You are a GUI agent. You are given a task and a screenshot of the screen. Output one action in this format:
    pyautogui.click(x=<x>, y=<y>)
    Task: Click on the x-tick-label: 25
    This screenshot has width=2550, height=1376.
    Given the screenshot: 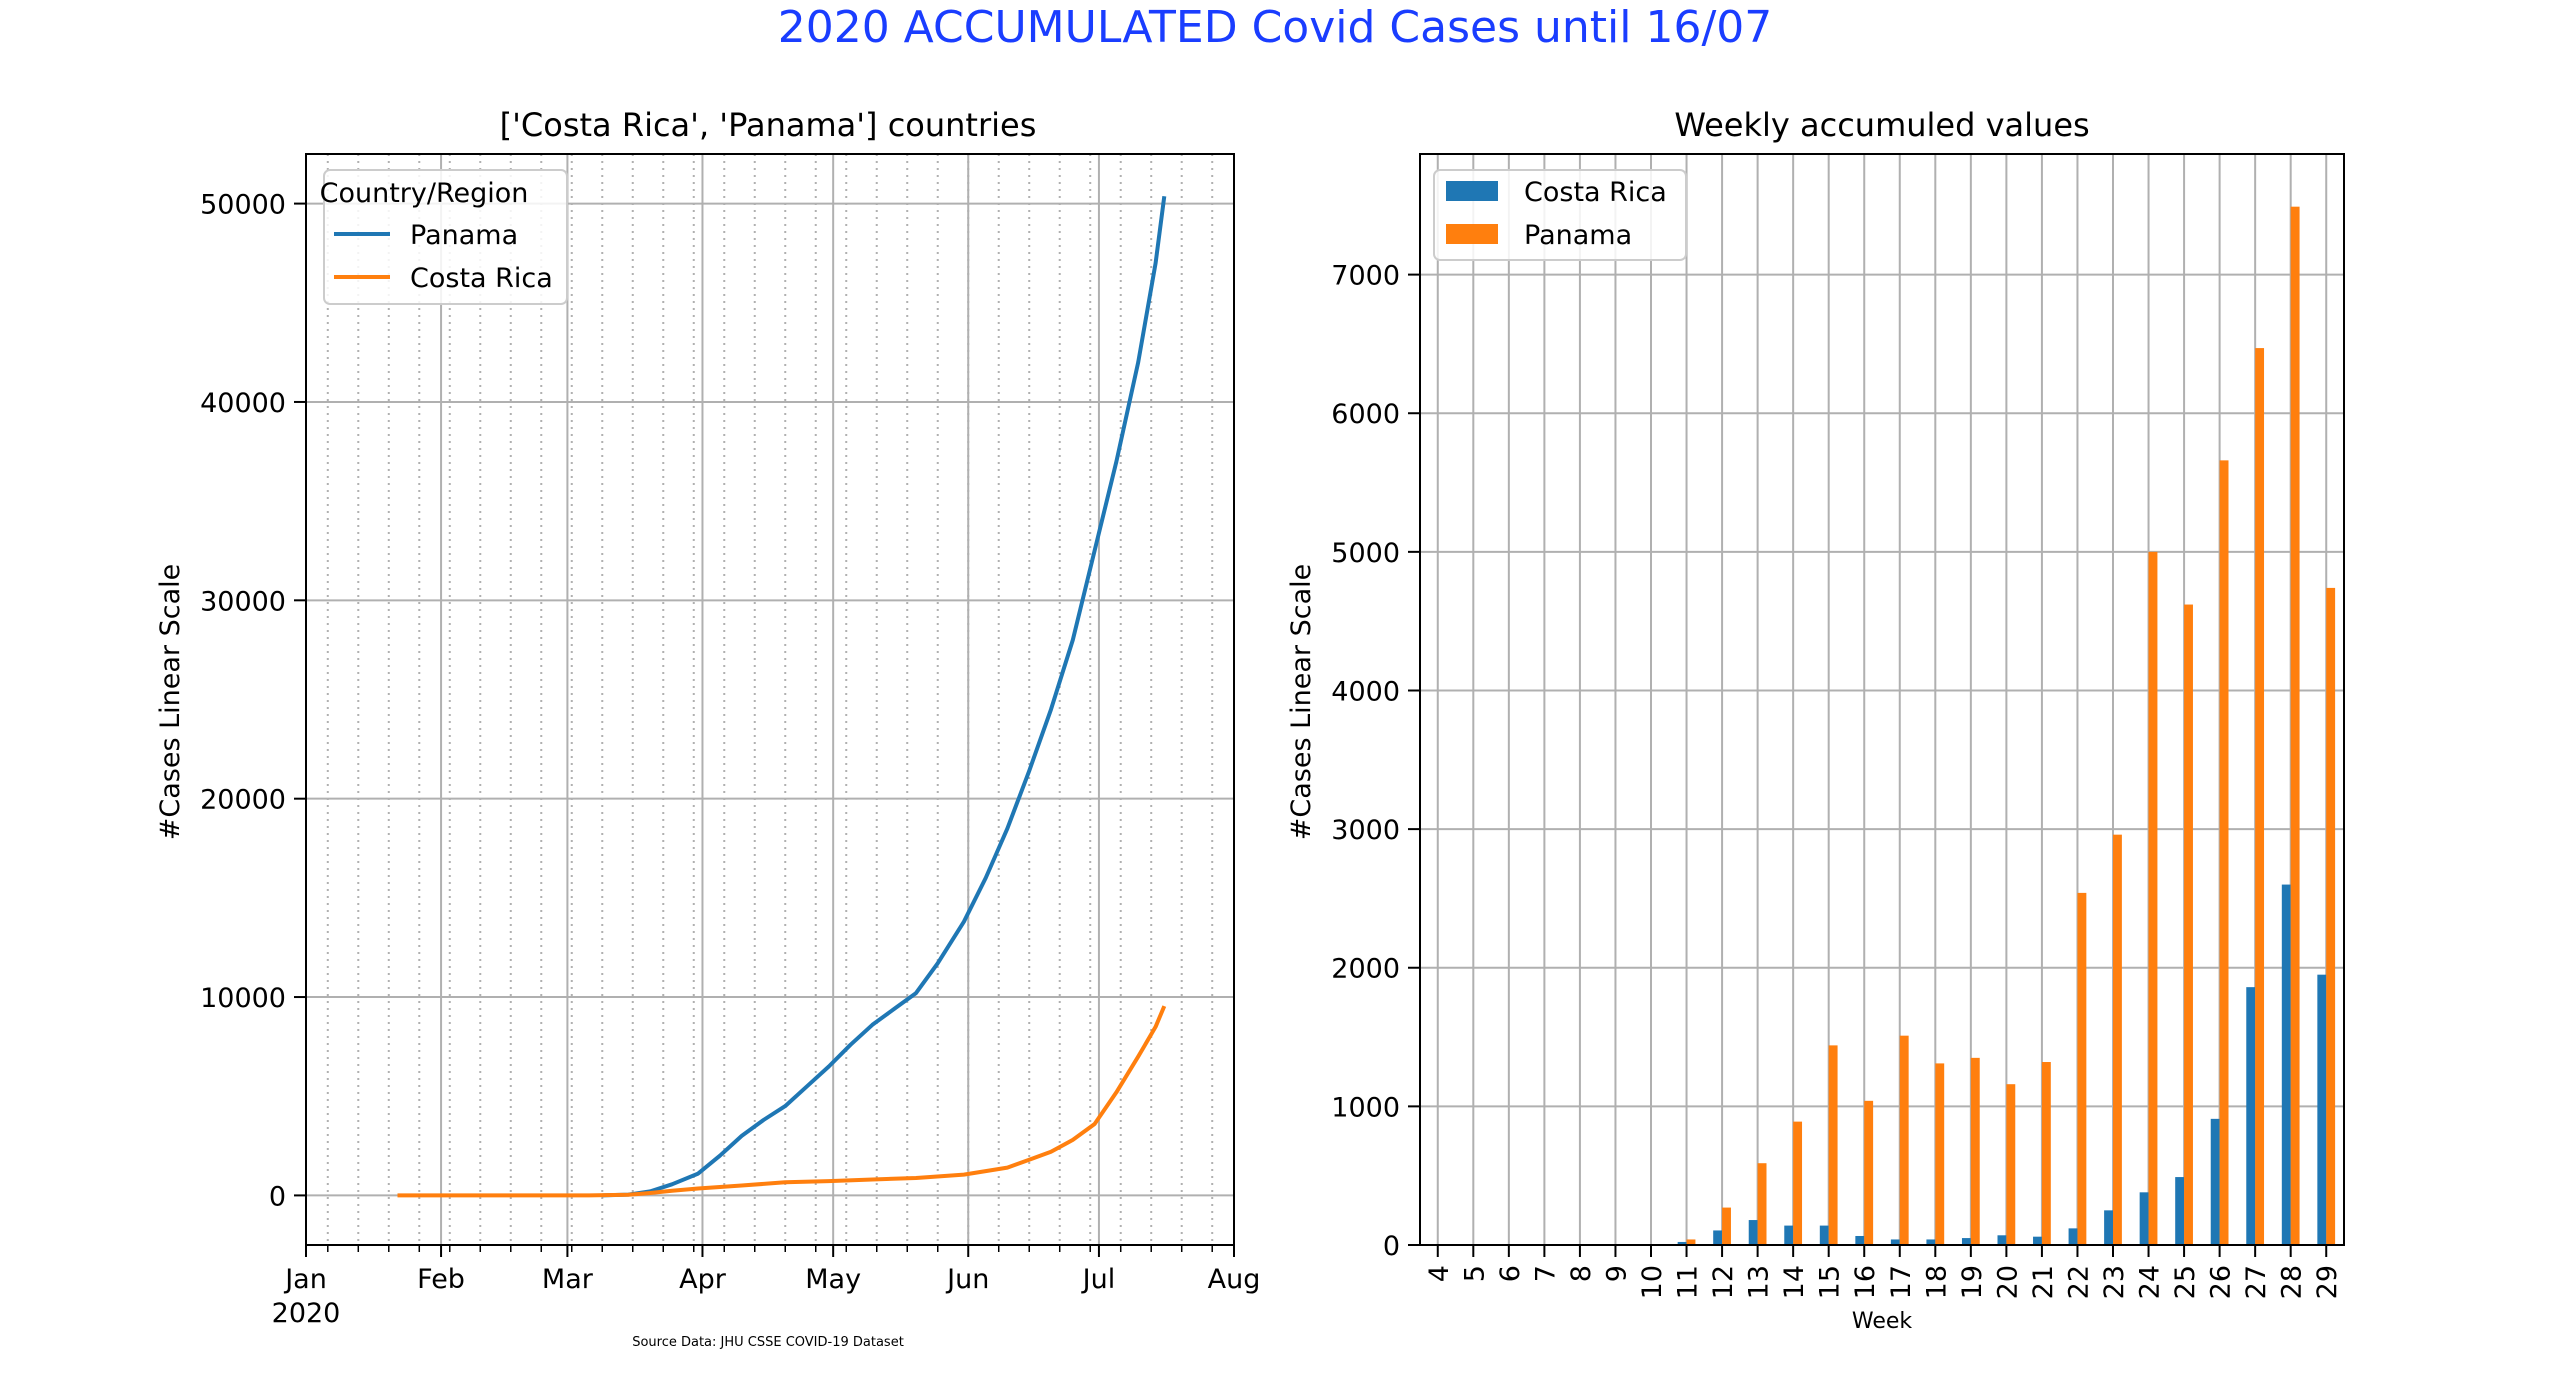 What is the action you would take?
    pyautogui.click(x=2185, y=1282)
    